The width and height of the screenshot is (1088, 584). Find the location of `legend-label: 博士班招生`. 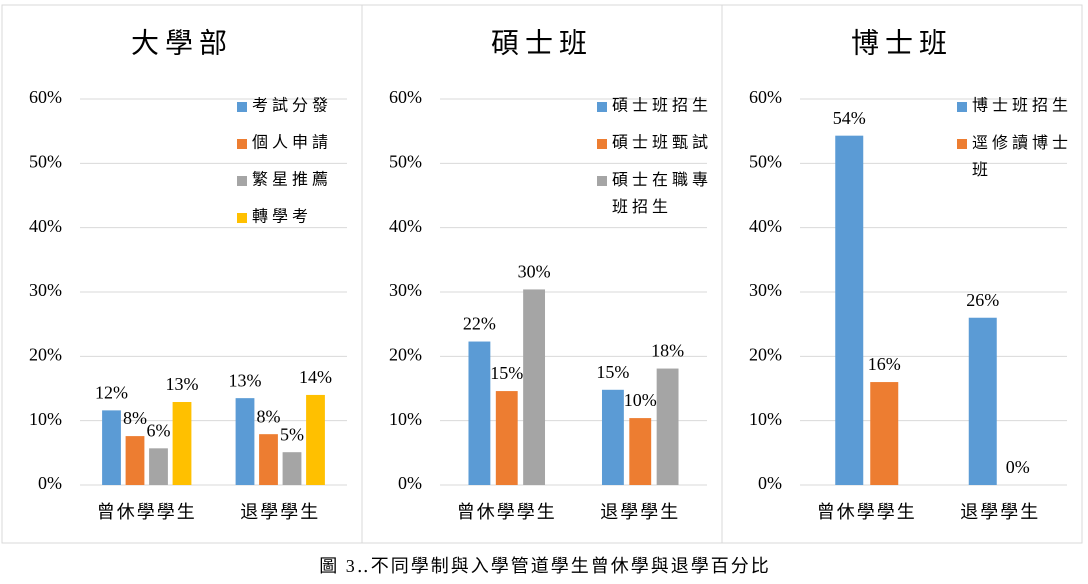

legend-label: 博士班招生 is located at coordinates (1022, 106).